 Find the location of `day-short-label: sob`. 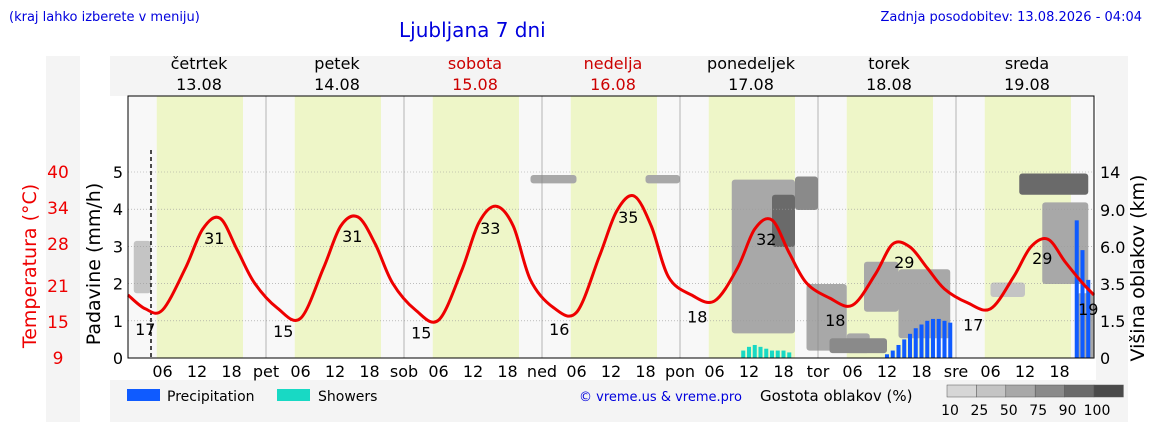

day-short-label: sob is located at coordinates (404, 371).